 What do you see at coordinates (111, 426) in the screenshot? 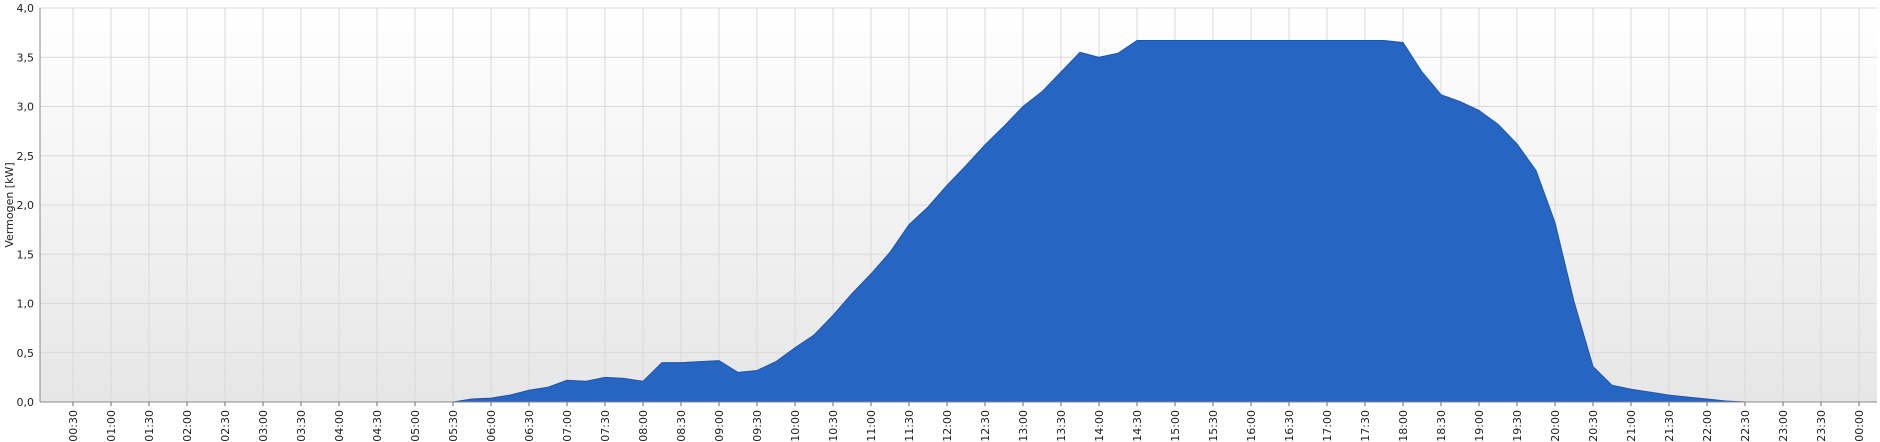
I see `x-tick-label: 01:00` at bounding box center [111, 426].